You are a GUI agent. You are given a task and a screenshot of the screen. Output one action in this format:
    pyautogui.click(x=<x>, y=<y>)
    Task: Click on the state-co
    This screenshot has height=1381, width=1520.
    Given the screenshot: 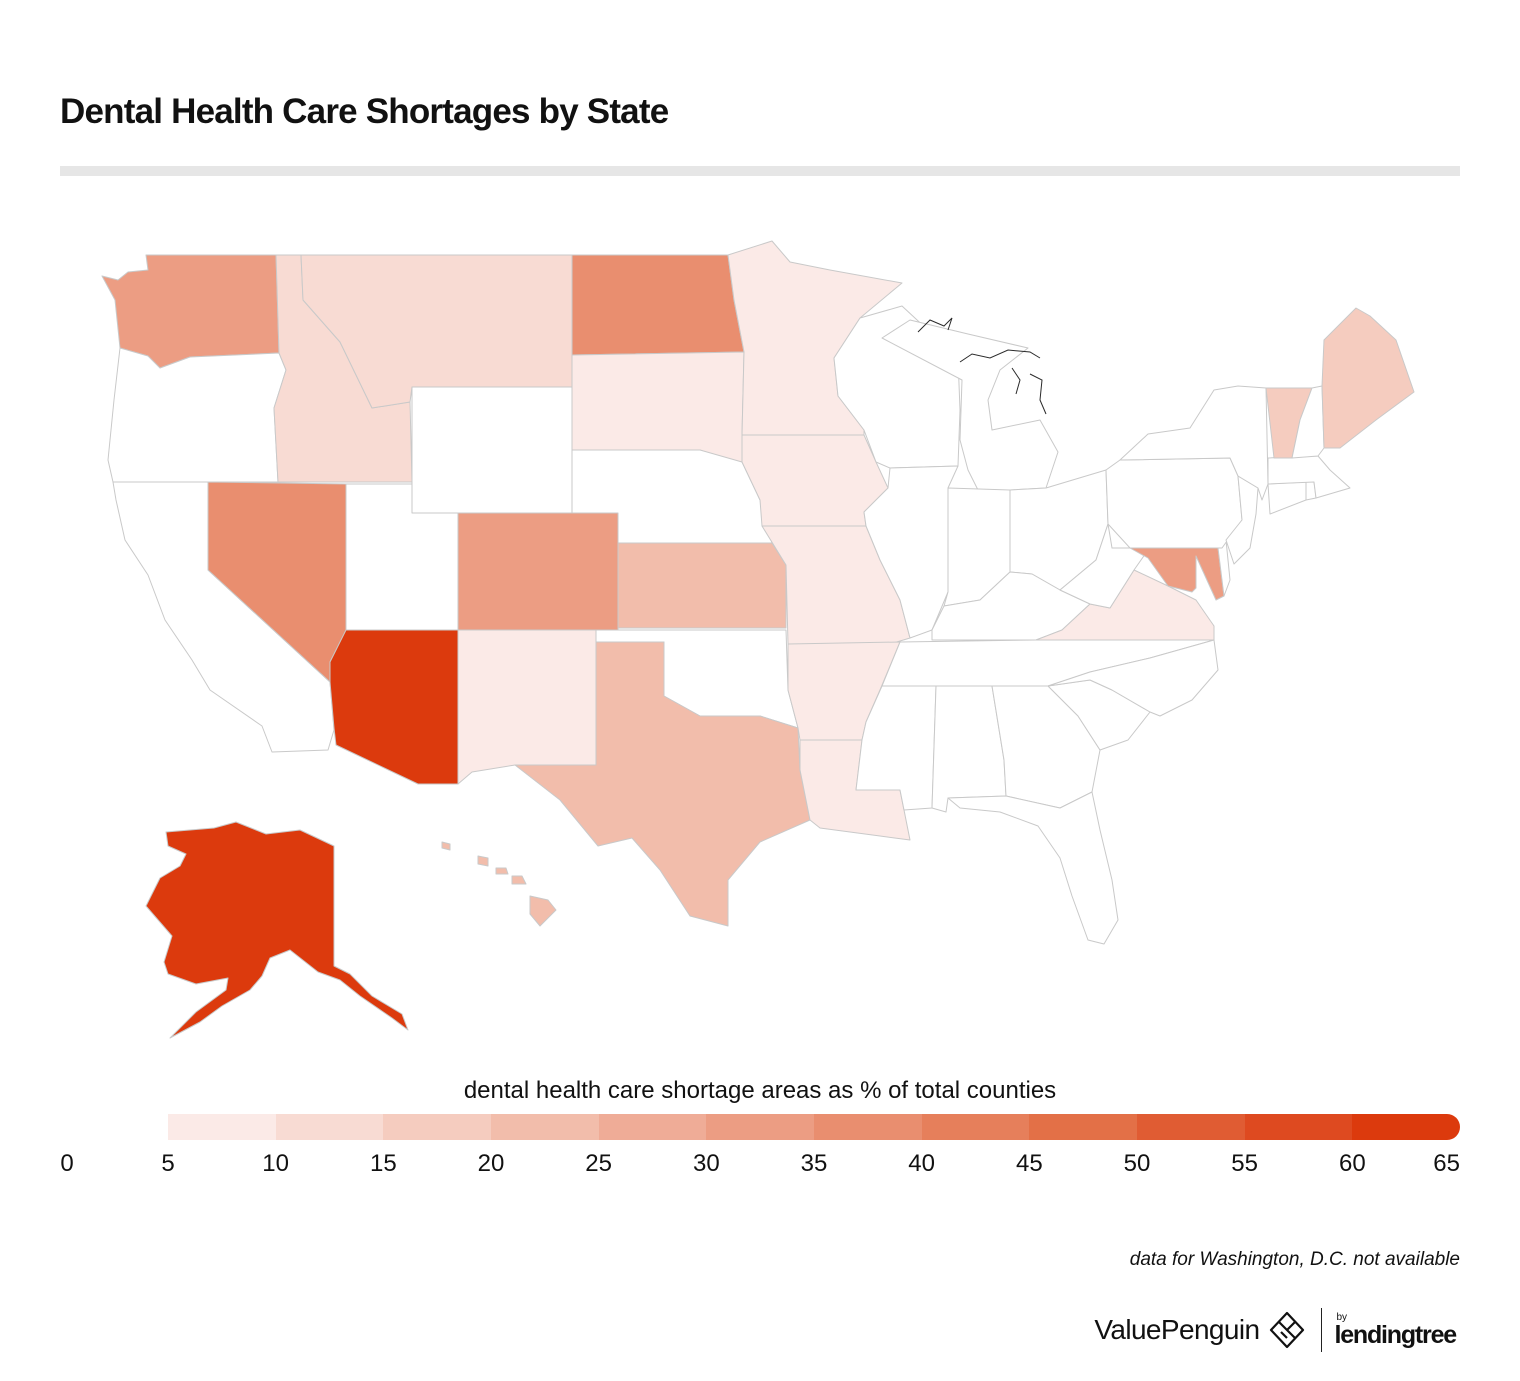 What is the action you would take?
    pyautogui.click(x=538, y=571)
    